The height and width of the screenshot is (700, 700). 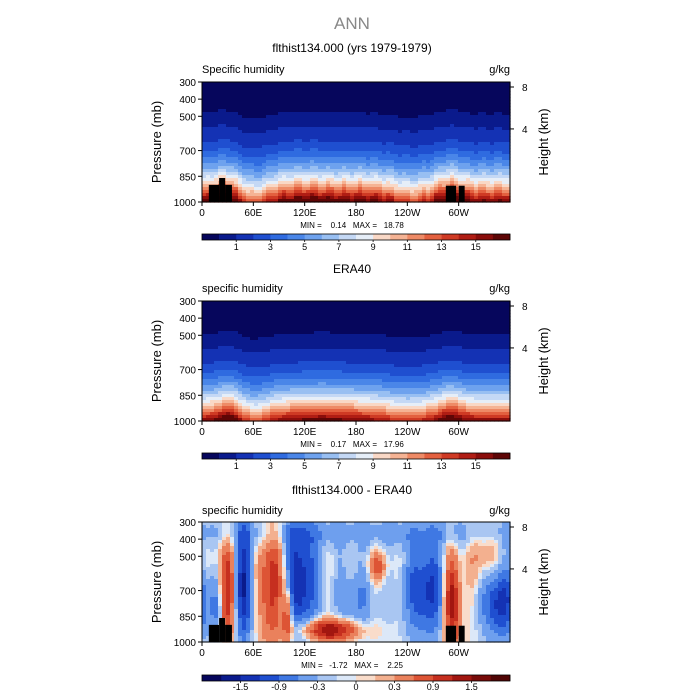 I want to click on colorbar-label: 3, so click(x=270, y=247).